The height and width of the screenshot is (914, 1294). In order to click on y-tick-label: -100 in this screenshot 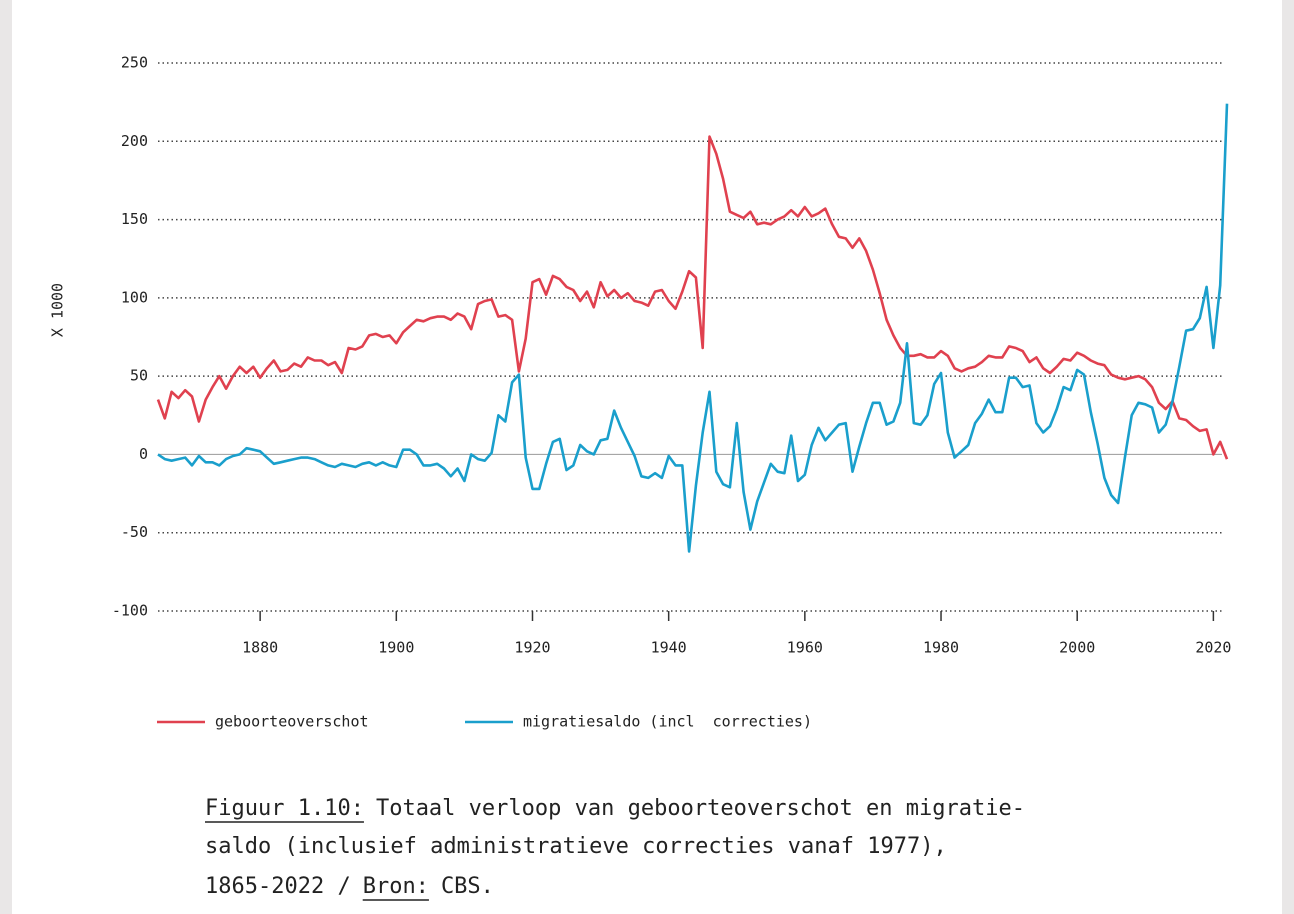, I will do `click(130, 611)`.